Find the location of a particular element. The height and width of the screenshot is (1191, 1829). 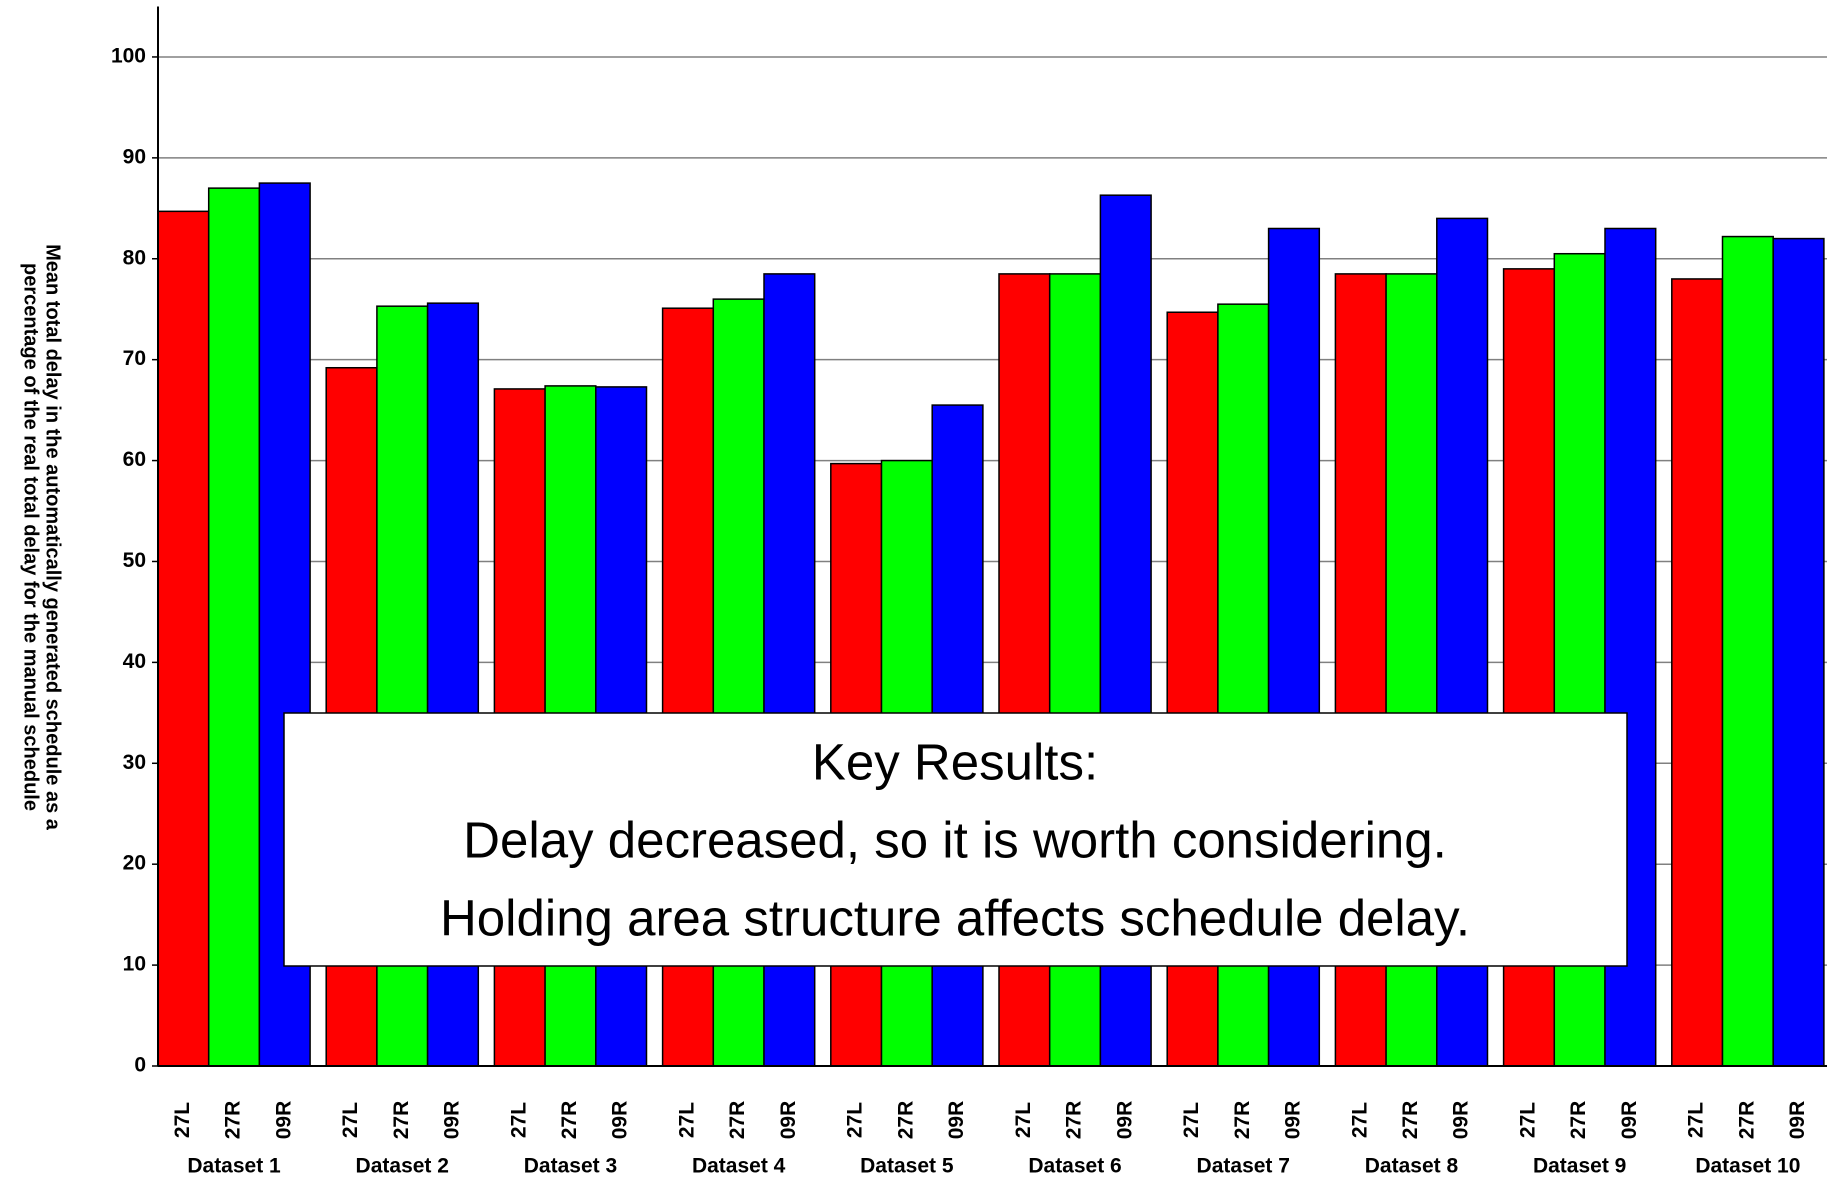

y-tick-label: 0 is located at coordinates (140, 1065).